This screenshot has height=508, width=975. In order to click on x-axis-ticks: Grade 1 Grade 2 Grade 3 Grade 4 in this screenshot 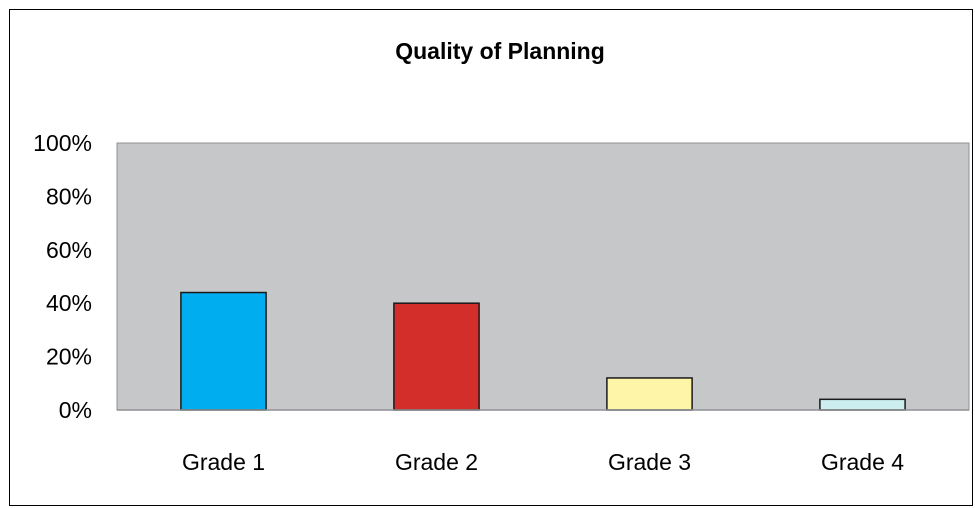, I will do `click(543, 462)`.